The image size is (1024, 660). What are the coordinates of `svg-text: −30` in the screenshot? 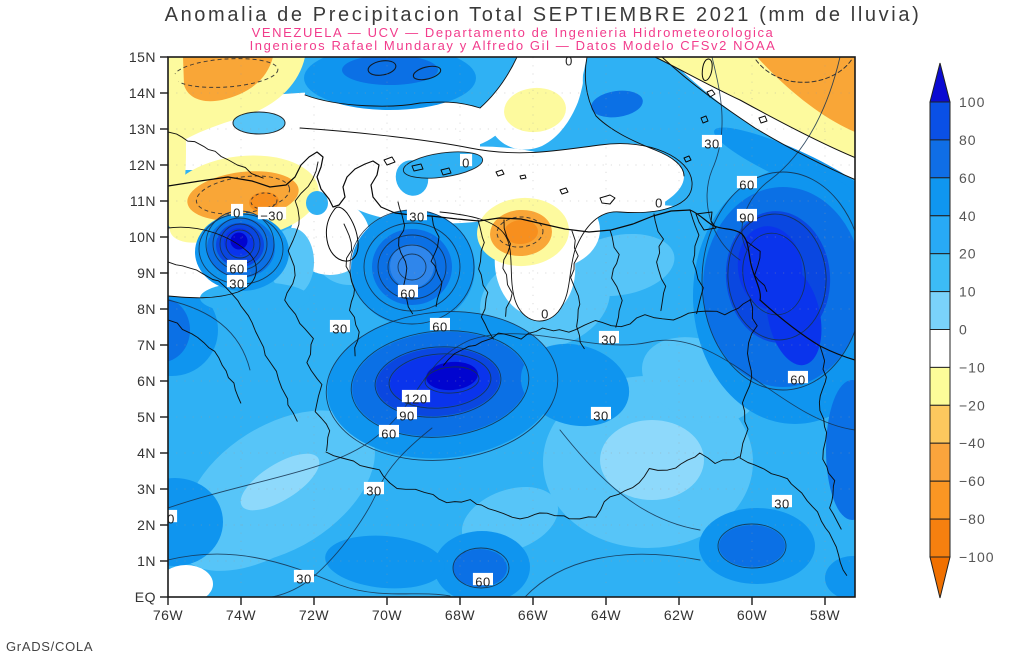 It's located at (272, 216).